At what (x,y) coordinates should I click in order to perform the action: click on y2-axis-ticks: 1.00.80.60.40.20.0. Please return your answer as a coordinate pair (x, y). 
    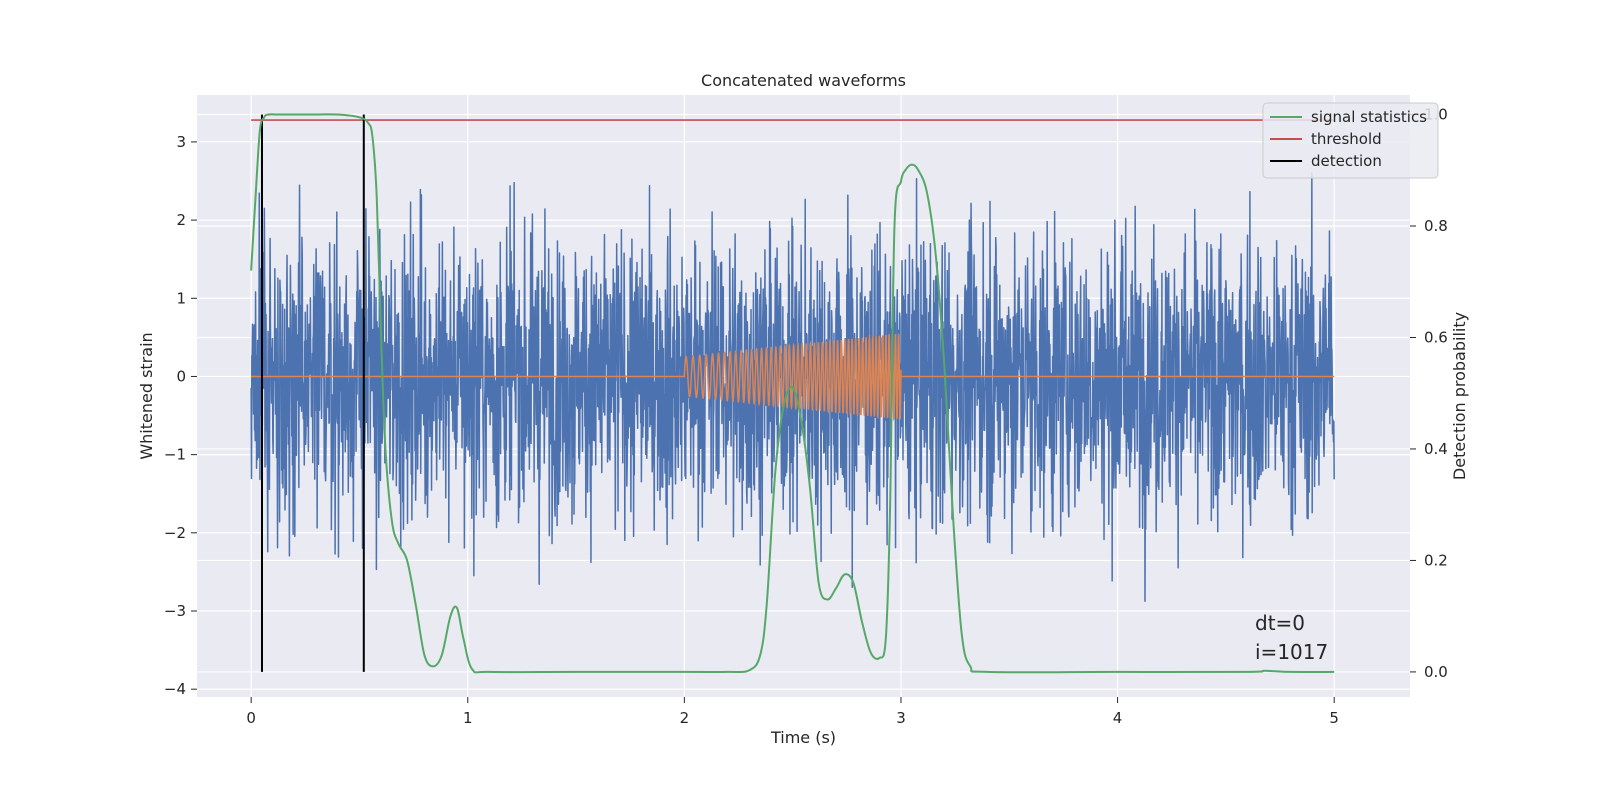
    Looking at the image, I should click on (1429, 393).